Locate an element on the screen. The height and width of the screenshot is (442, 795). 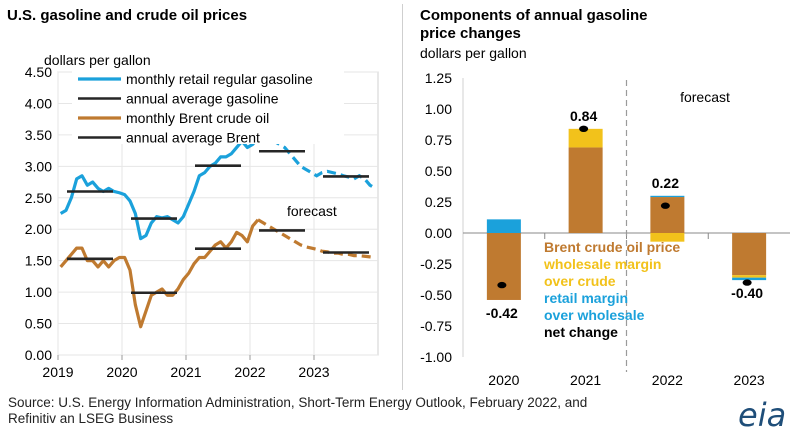
left-x-tick-label: 2019 is located at coordinates (57, 372).